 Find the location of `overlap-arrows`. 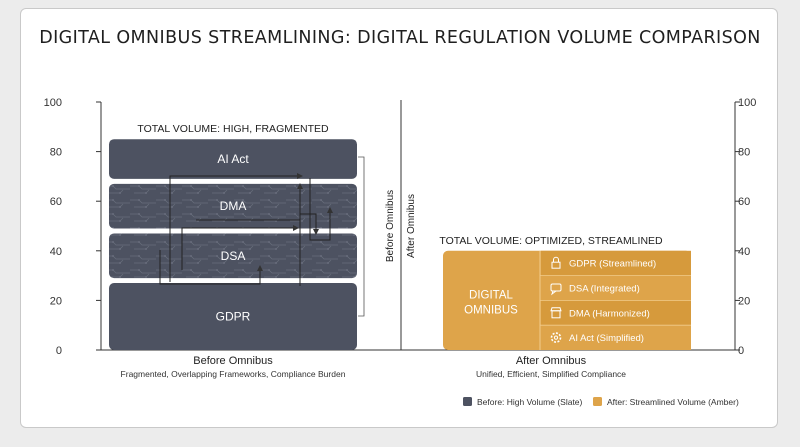

overlap-arrows is located at coordinates (246, 229).